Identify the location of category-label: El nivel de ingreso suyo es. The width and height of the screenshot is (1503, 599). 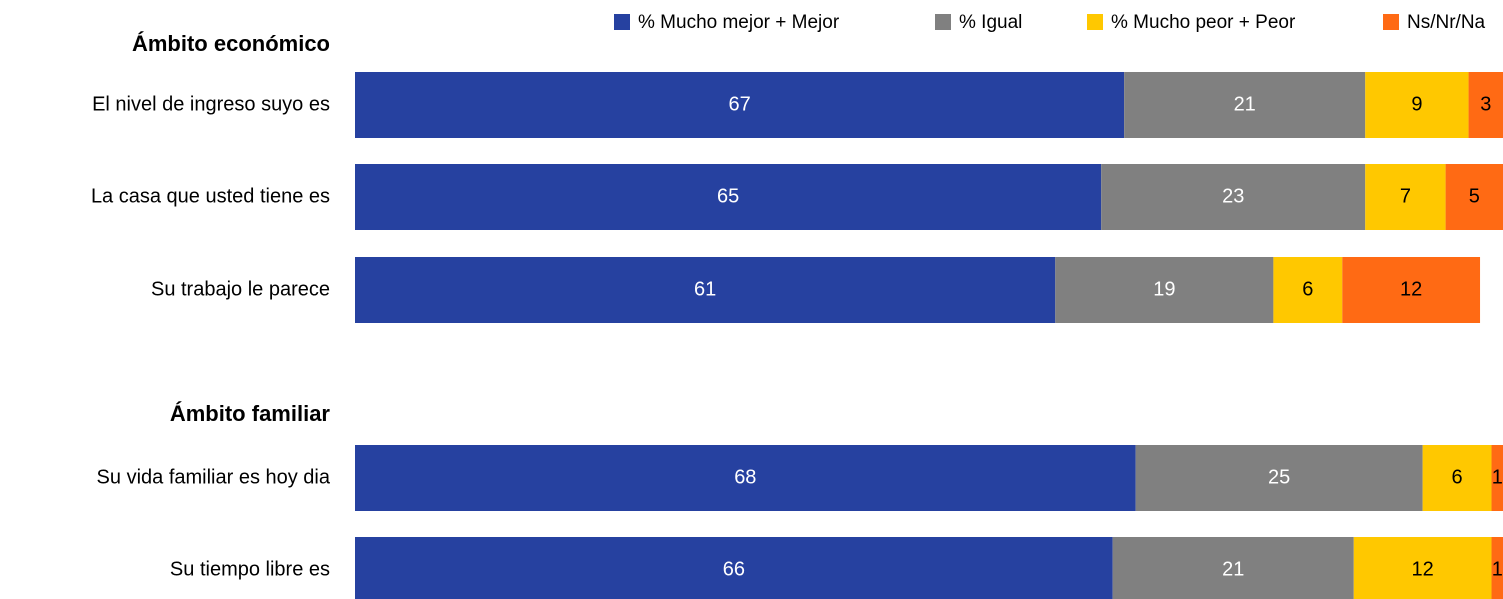
(211, 104).